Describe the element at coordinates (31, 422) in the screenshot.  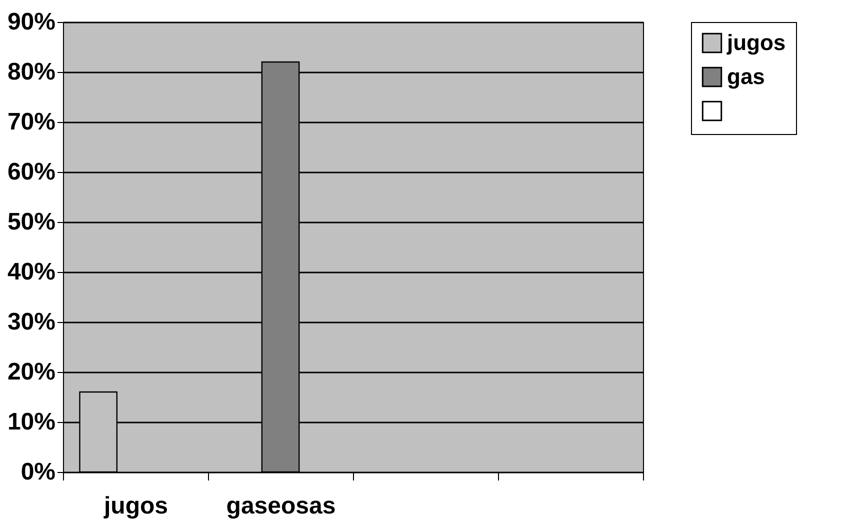
I see `y-tick-label: 10%` at that location.